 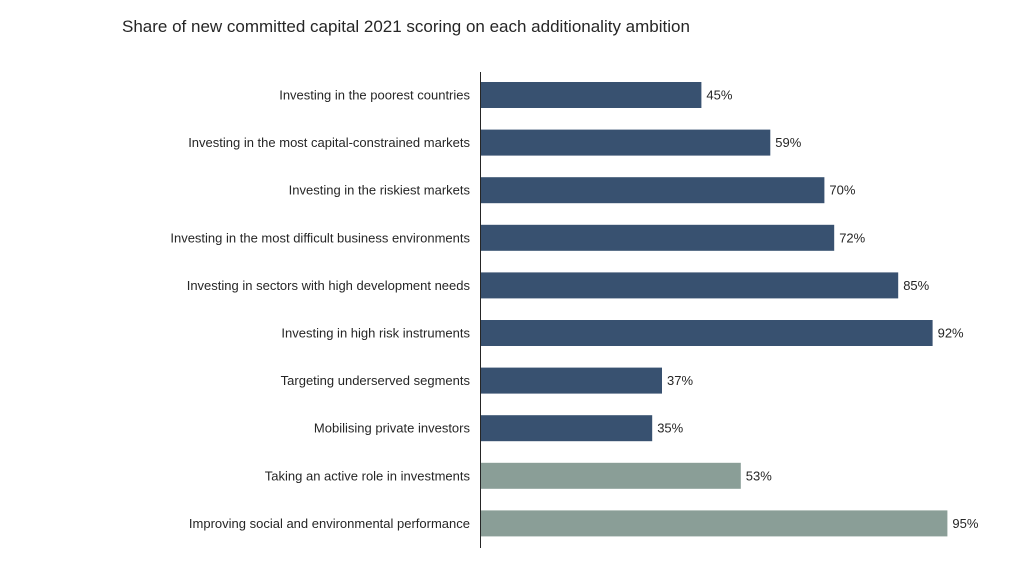 What do you see at coordinates (759, 475) in the screenshot?
I see `value-label: 53%` at bounding box center [759, 475].